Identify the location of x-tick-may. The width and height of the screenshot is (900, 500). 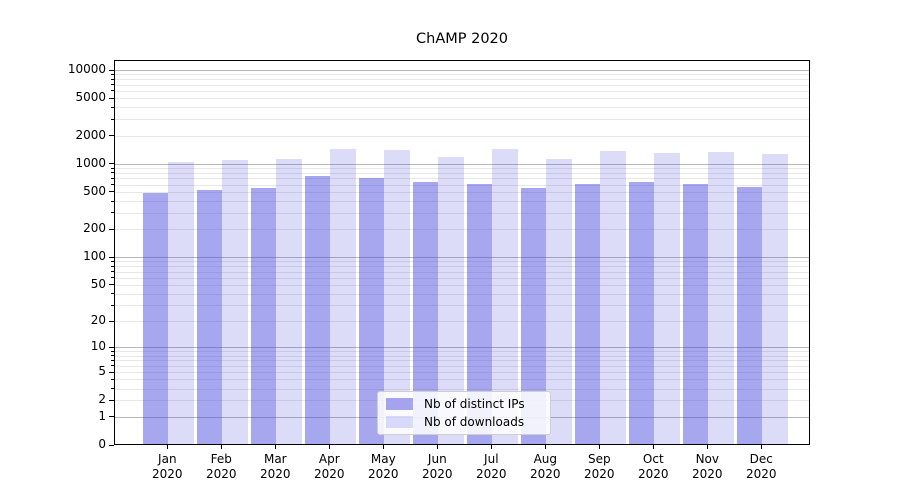
(384, 447).